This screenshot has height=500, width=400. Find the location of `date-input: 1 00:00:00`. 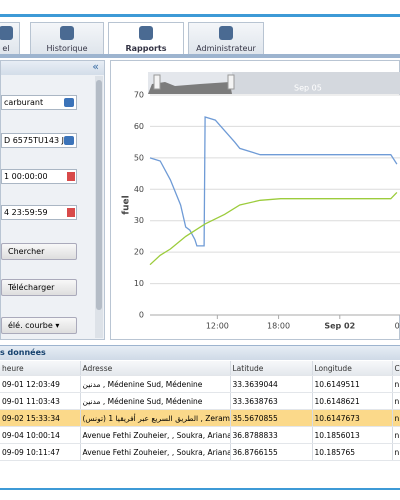

date-input: 1 00:00:00 is located at coordinates (39, 176).